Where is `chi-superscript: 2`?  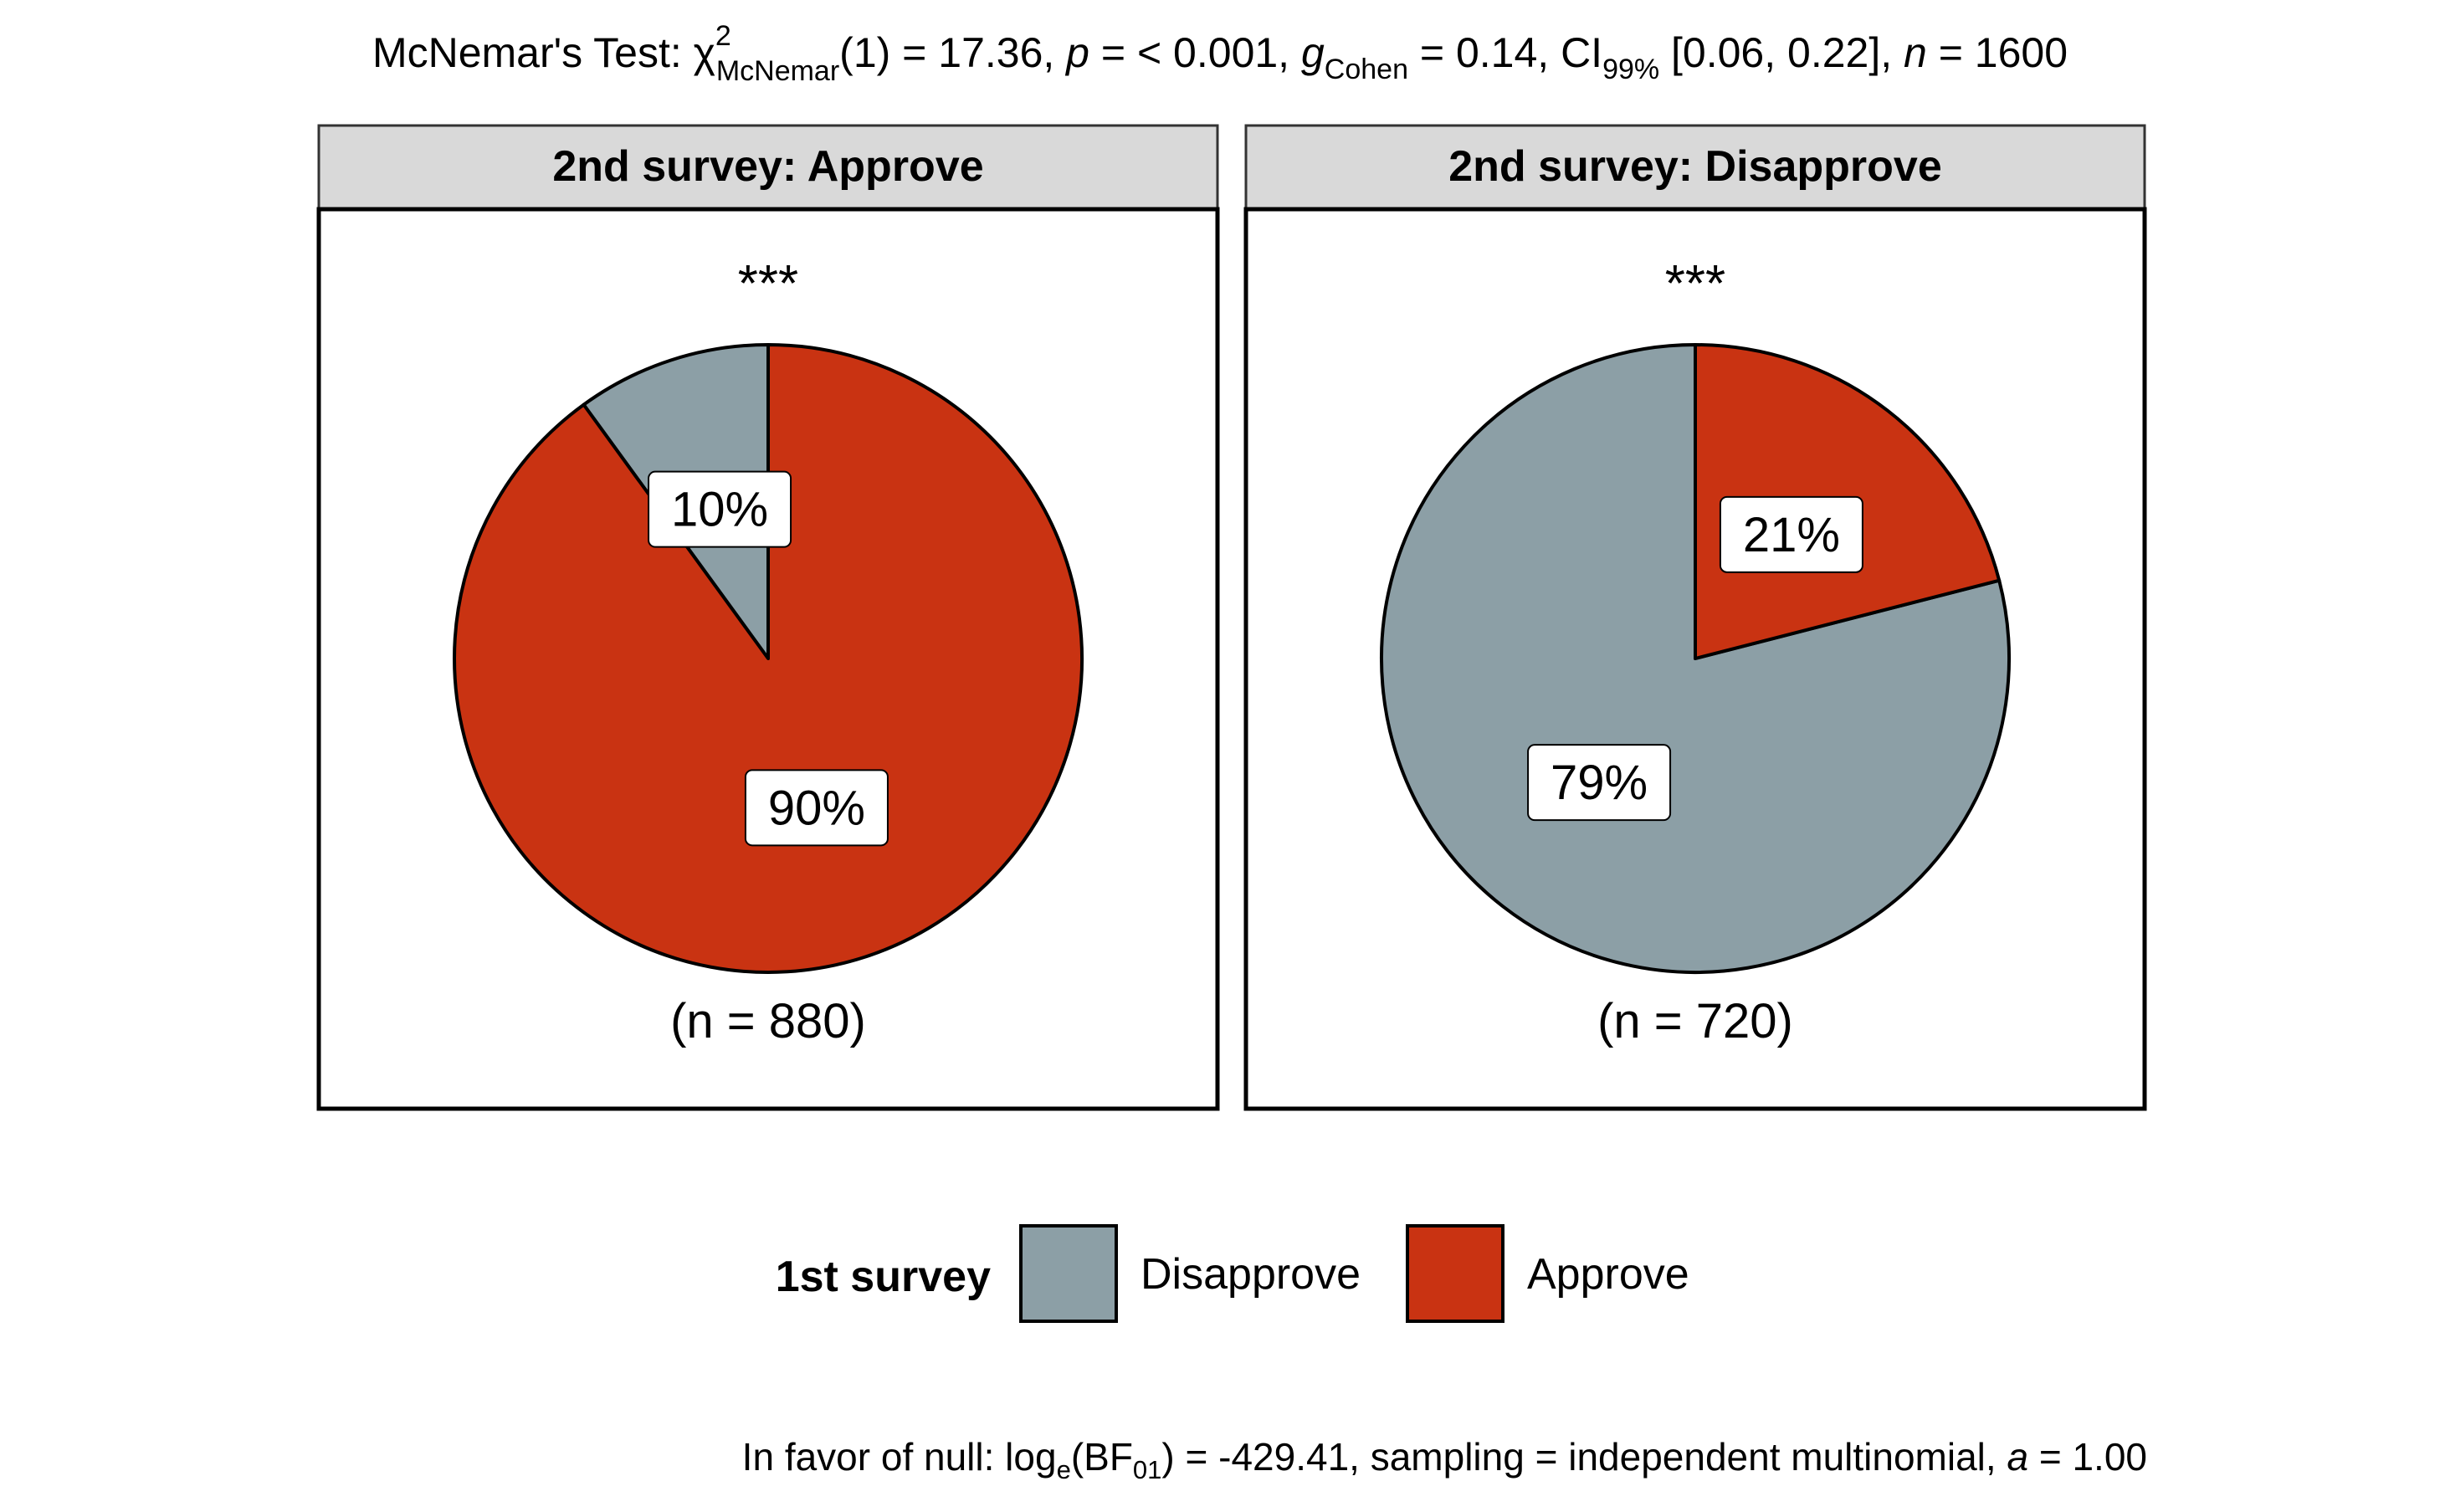
chi-superscript: 2 is located at coordinates (723, 36).